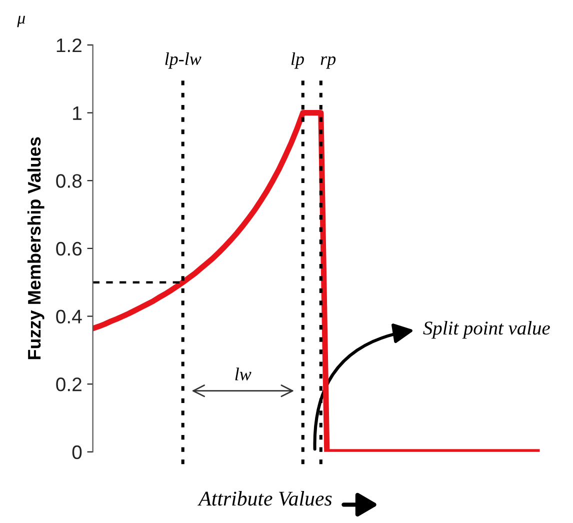  Describe the element at coordinates (69, 45) in the screenshot. I see `y-tick-label: 1.2` at that location.